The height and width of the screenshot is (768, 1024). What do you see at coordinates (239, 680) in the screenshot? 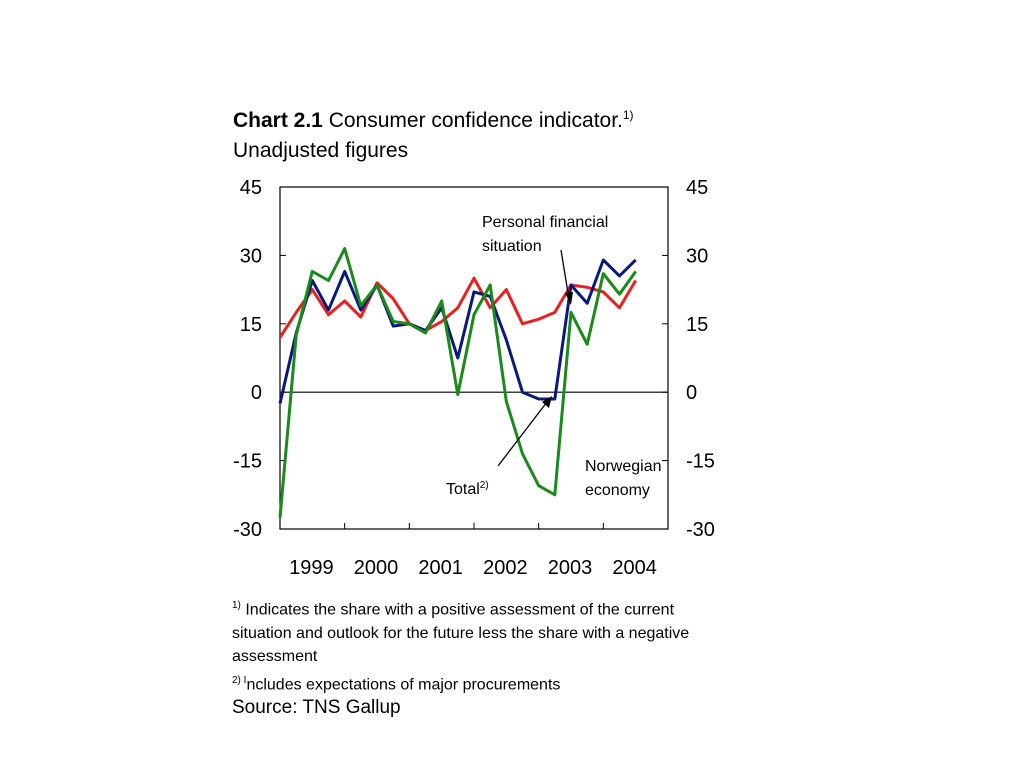
I see `footnote-2-marker: 2) I` at bounding box center [239, 680].